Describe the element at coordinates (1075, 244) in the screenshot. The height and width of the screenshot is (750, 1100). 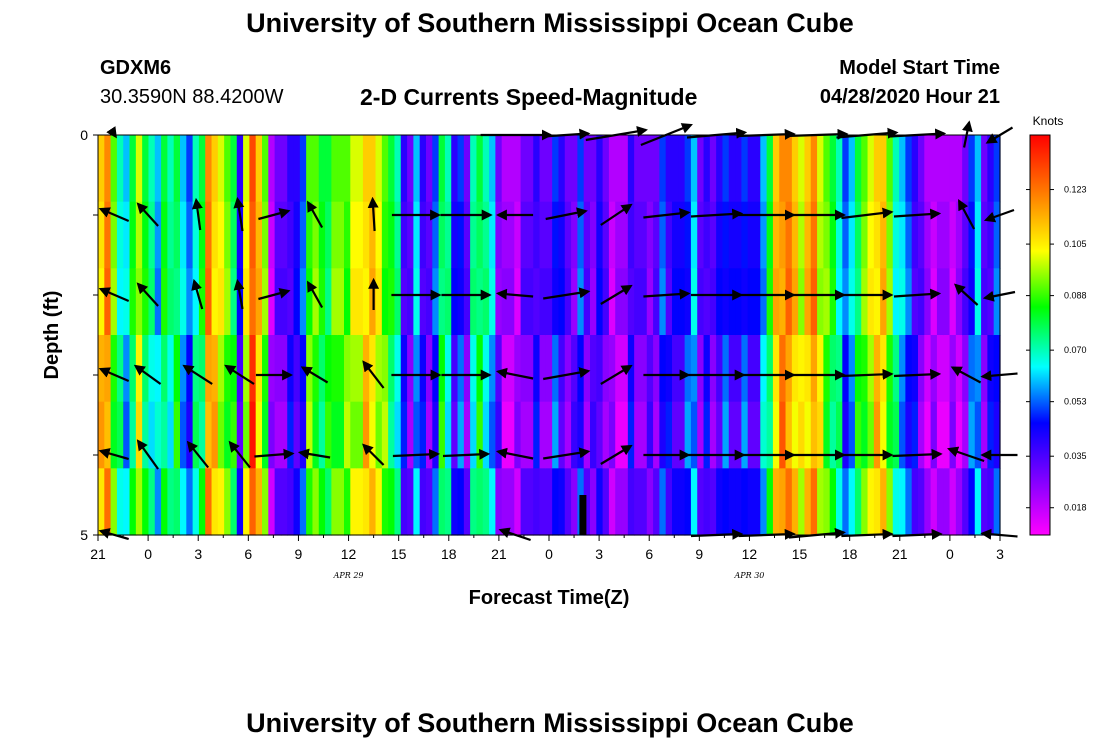
I see `colorbar-tick-label: 0.105` at that location.